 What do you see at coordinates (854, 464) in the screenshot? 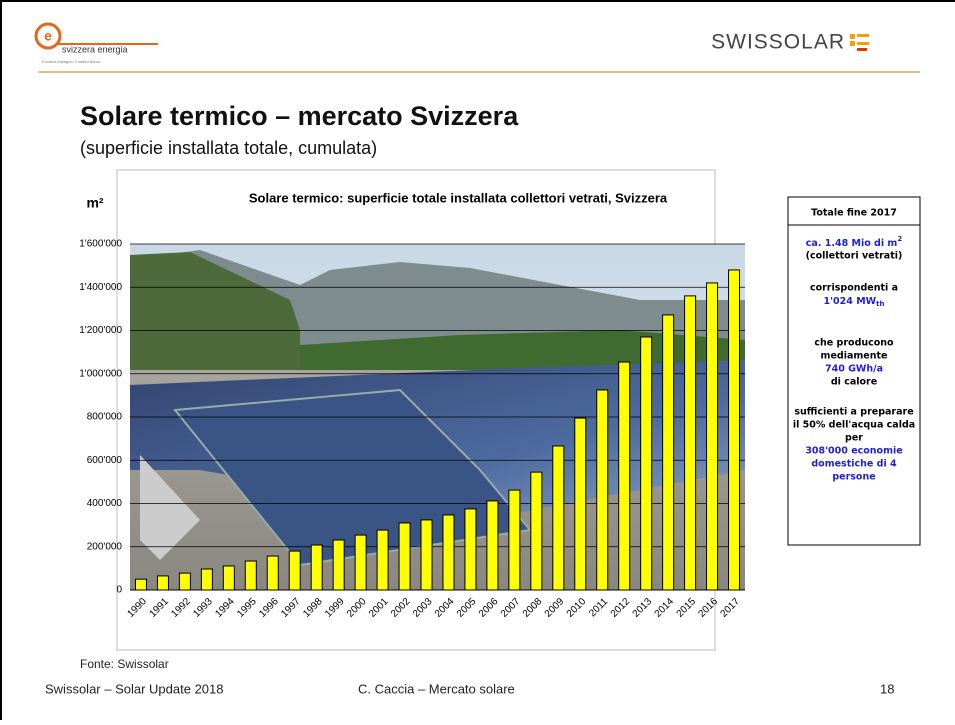
I see `info-line: domestiche di 4` at bounding box center [854, 464].